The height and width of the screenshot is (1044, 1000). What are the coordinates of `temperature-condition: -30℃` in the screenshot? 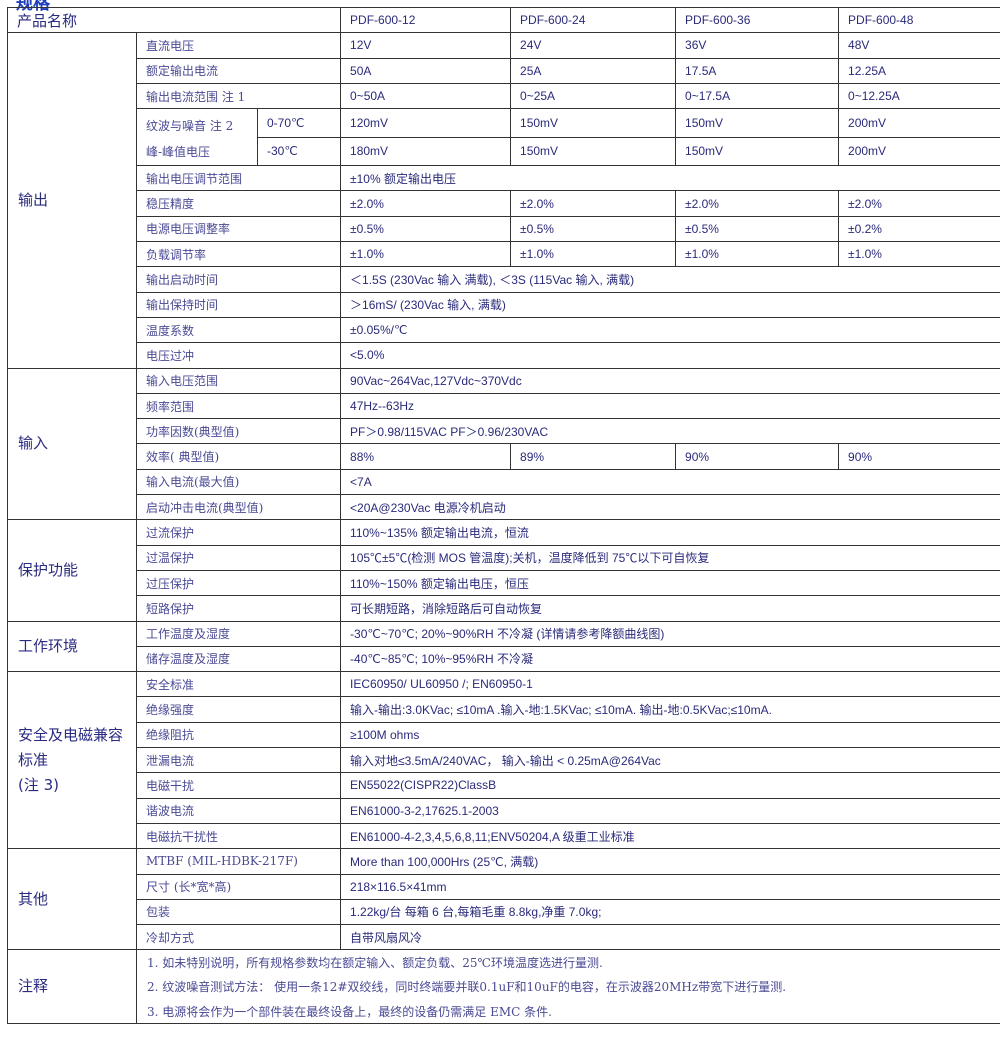 It's located at (299, 151).